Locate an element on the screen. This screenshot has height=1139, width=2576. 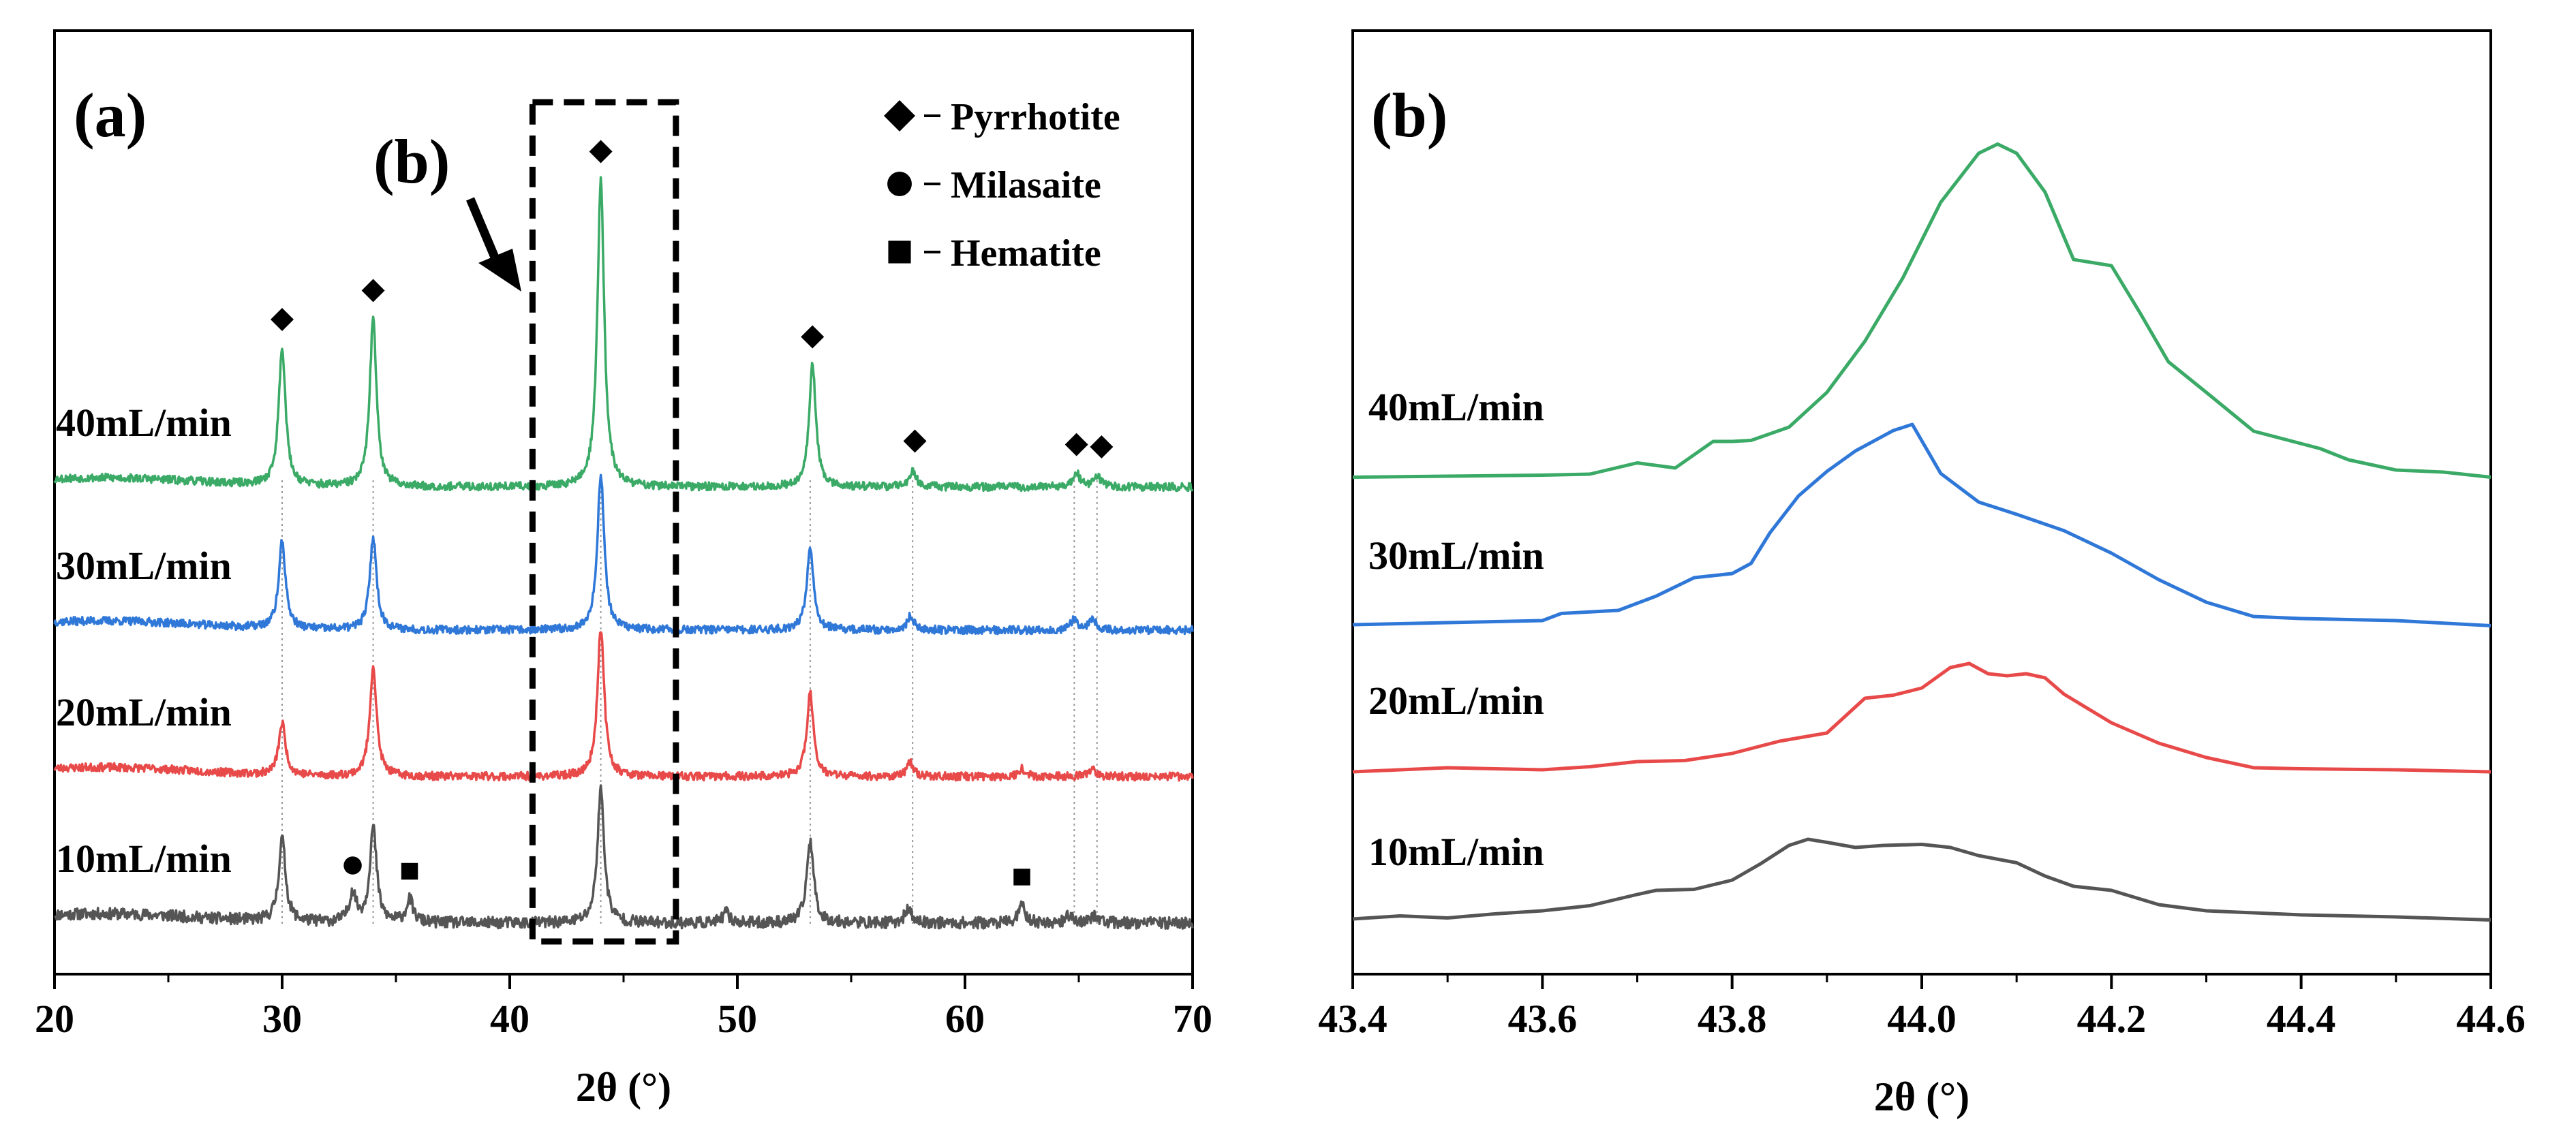
panel-b-sample-label: 40mL/min is located at coordinates (1456, 407).